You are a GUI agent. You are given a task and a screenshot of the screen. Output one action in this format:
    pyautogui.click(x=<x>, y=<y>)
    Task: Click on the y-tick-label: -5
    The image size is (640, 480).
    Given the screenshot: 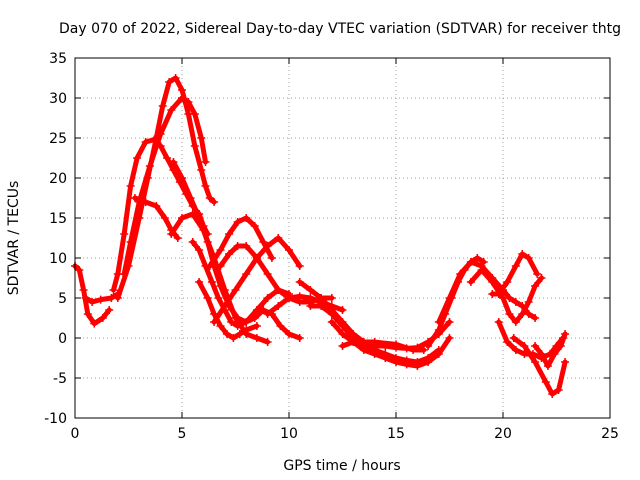 What is the action you would take?
    pyautogui.click(x=60, y=379)
    